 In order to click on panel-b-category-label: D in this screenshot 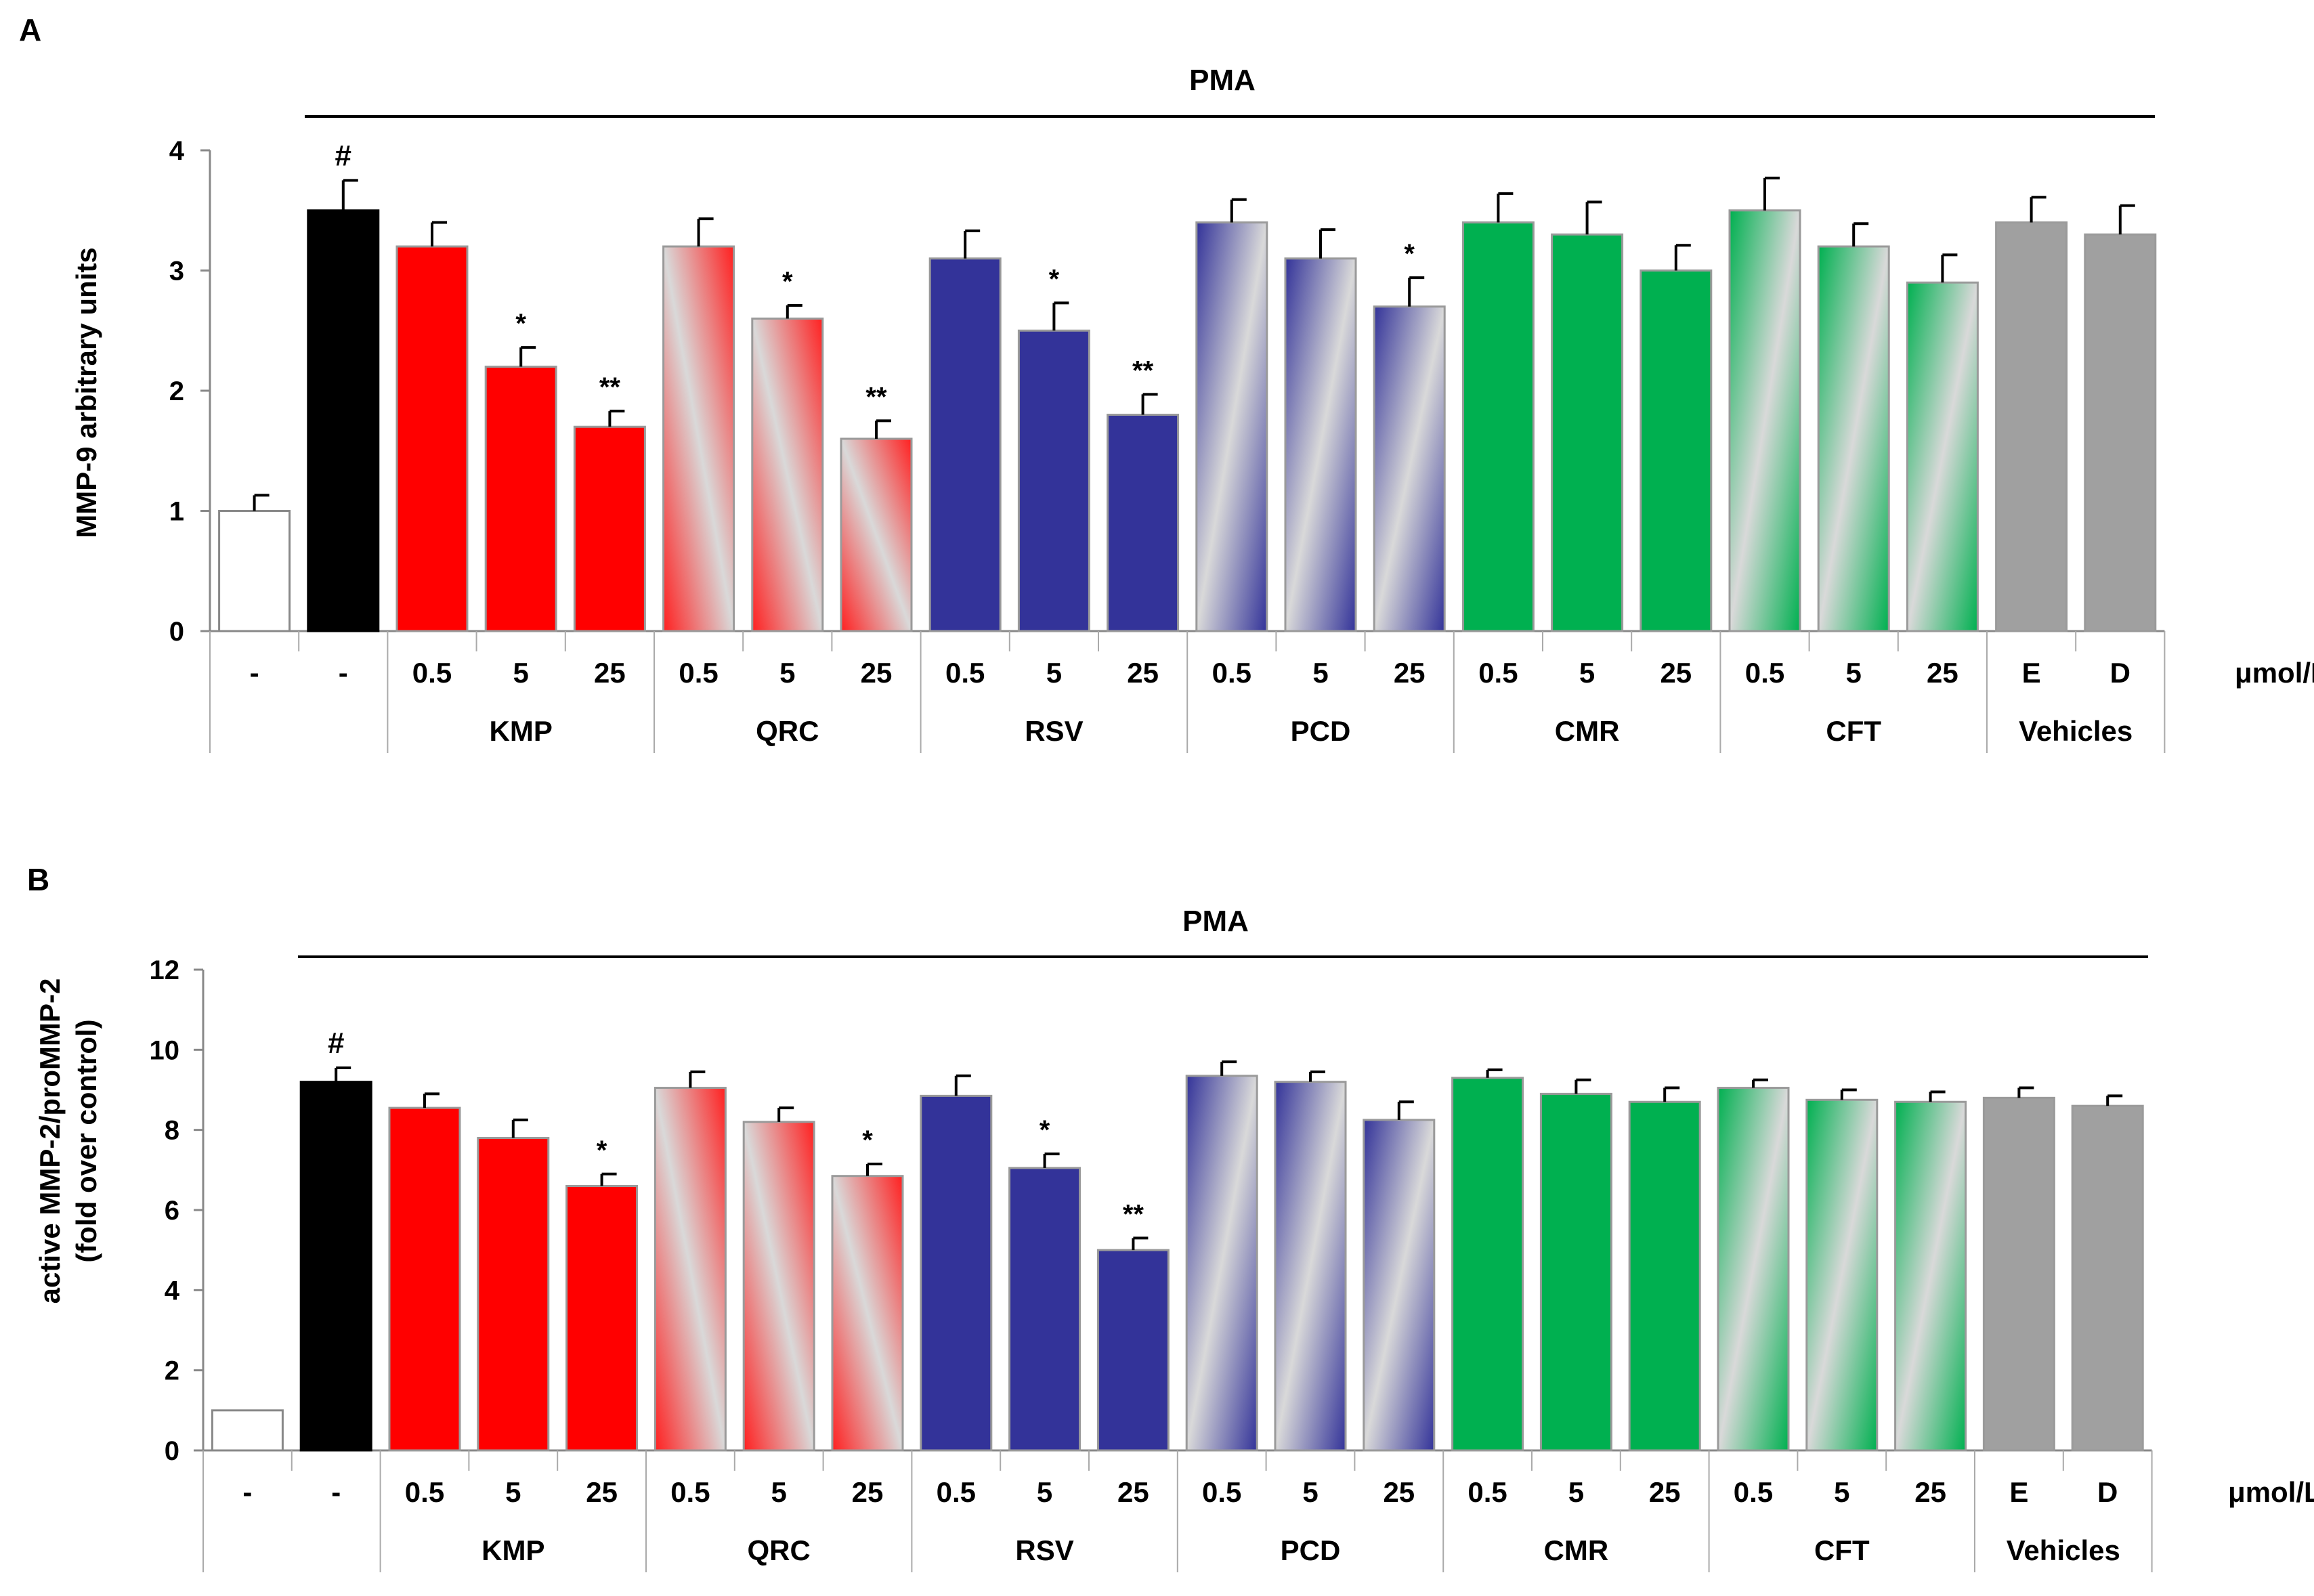, I will do `click(2107, 1492)`.